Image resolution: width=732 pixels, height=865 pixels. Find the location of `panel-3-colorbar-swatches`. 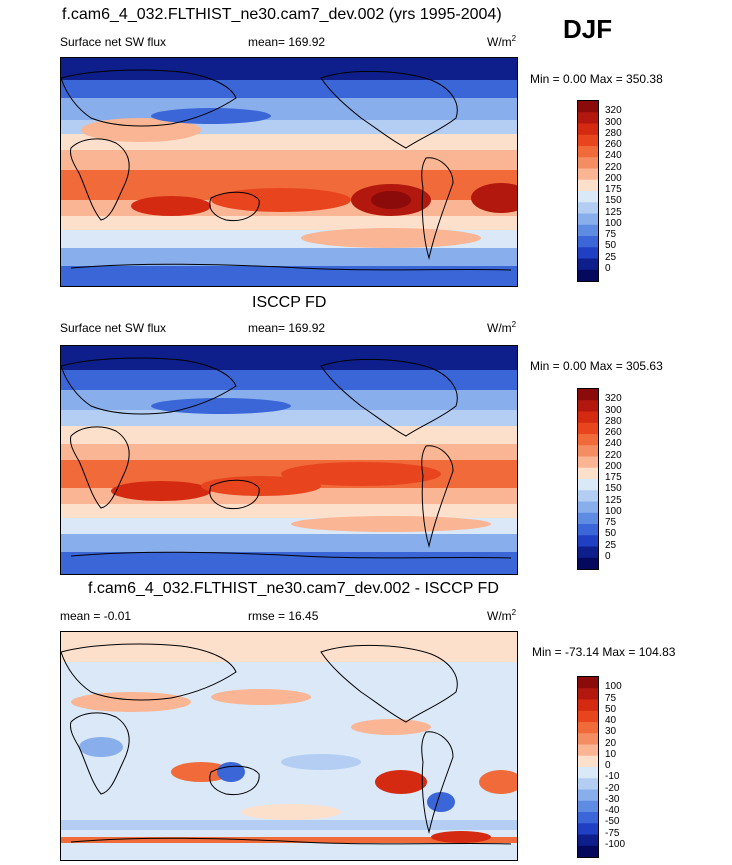

panel-3-colorbar-swatches is located at coordinates (588, 767).